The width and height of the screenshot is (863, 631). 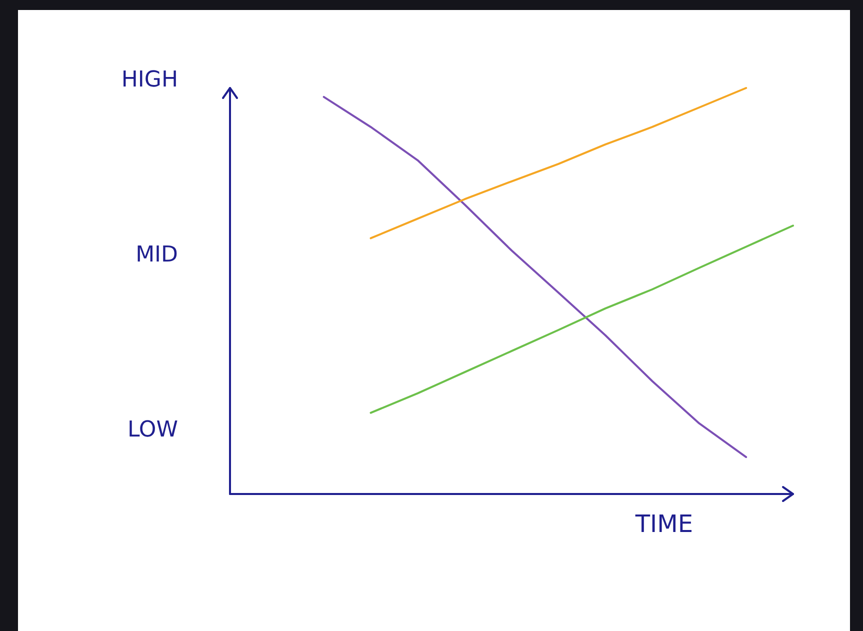 I want to click on text: LOW, so click(x=152, y=430).